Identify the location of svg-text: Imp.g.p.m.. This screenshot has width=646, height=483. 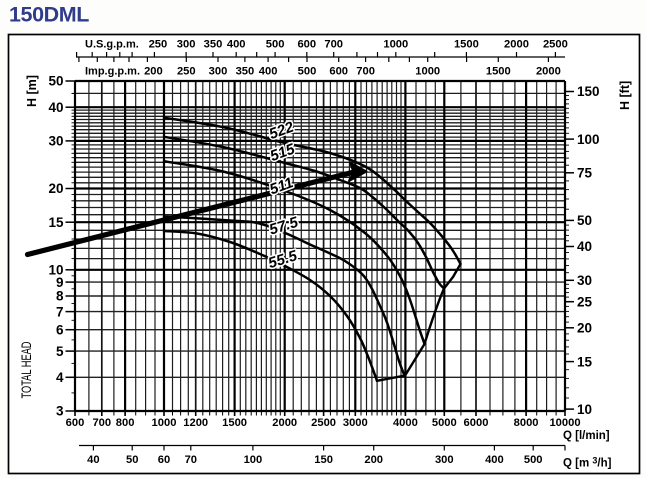
(112, 72).